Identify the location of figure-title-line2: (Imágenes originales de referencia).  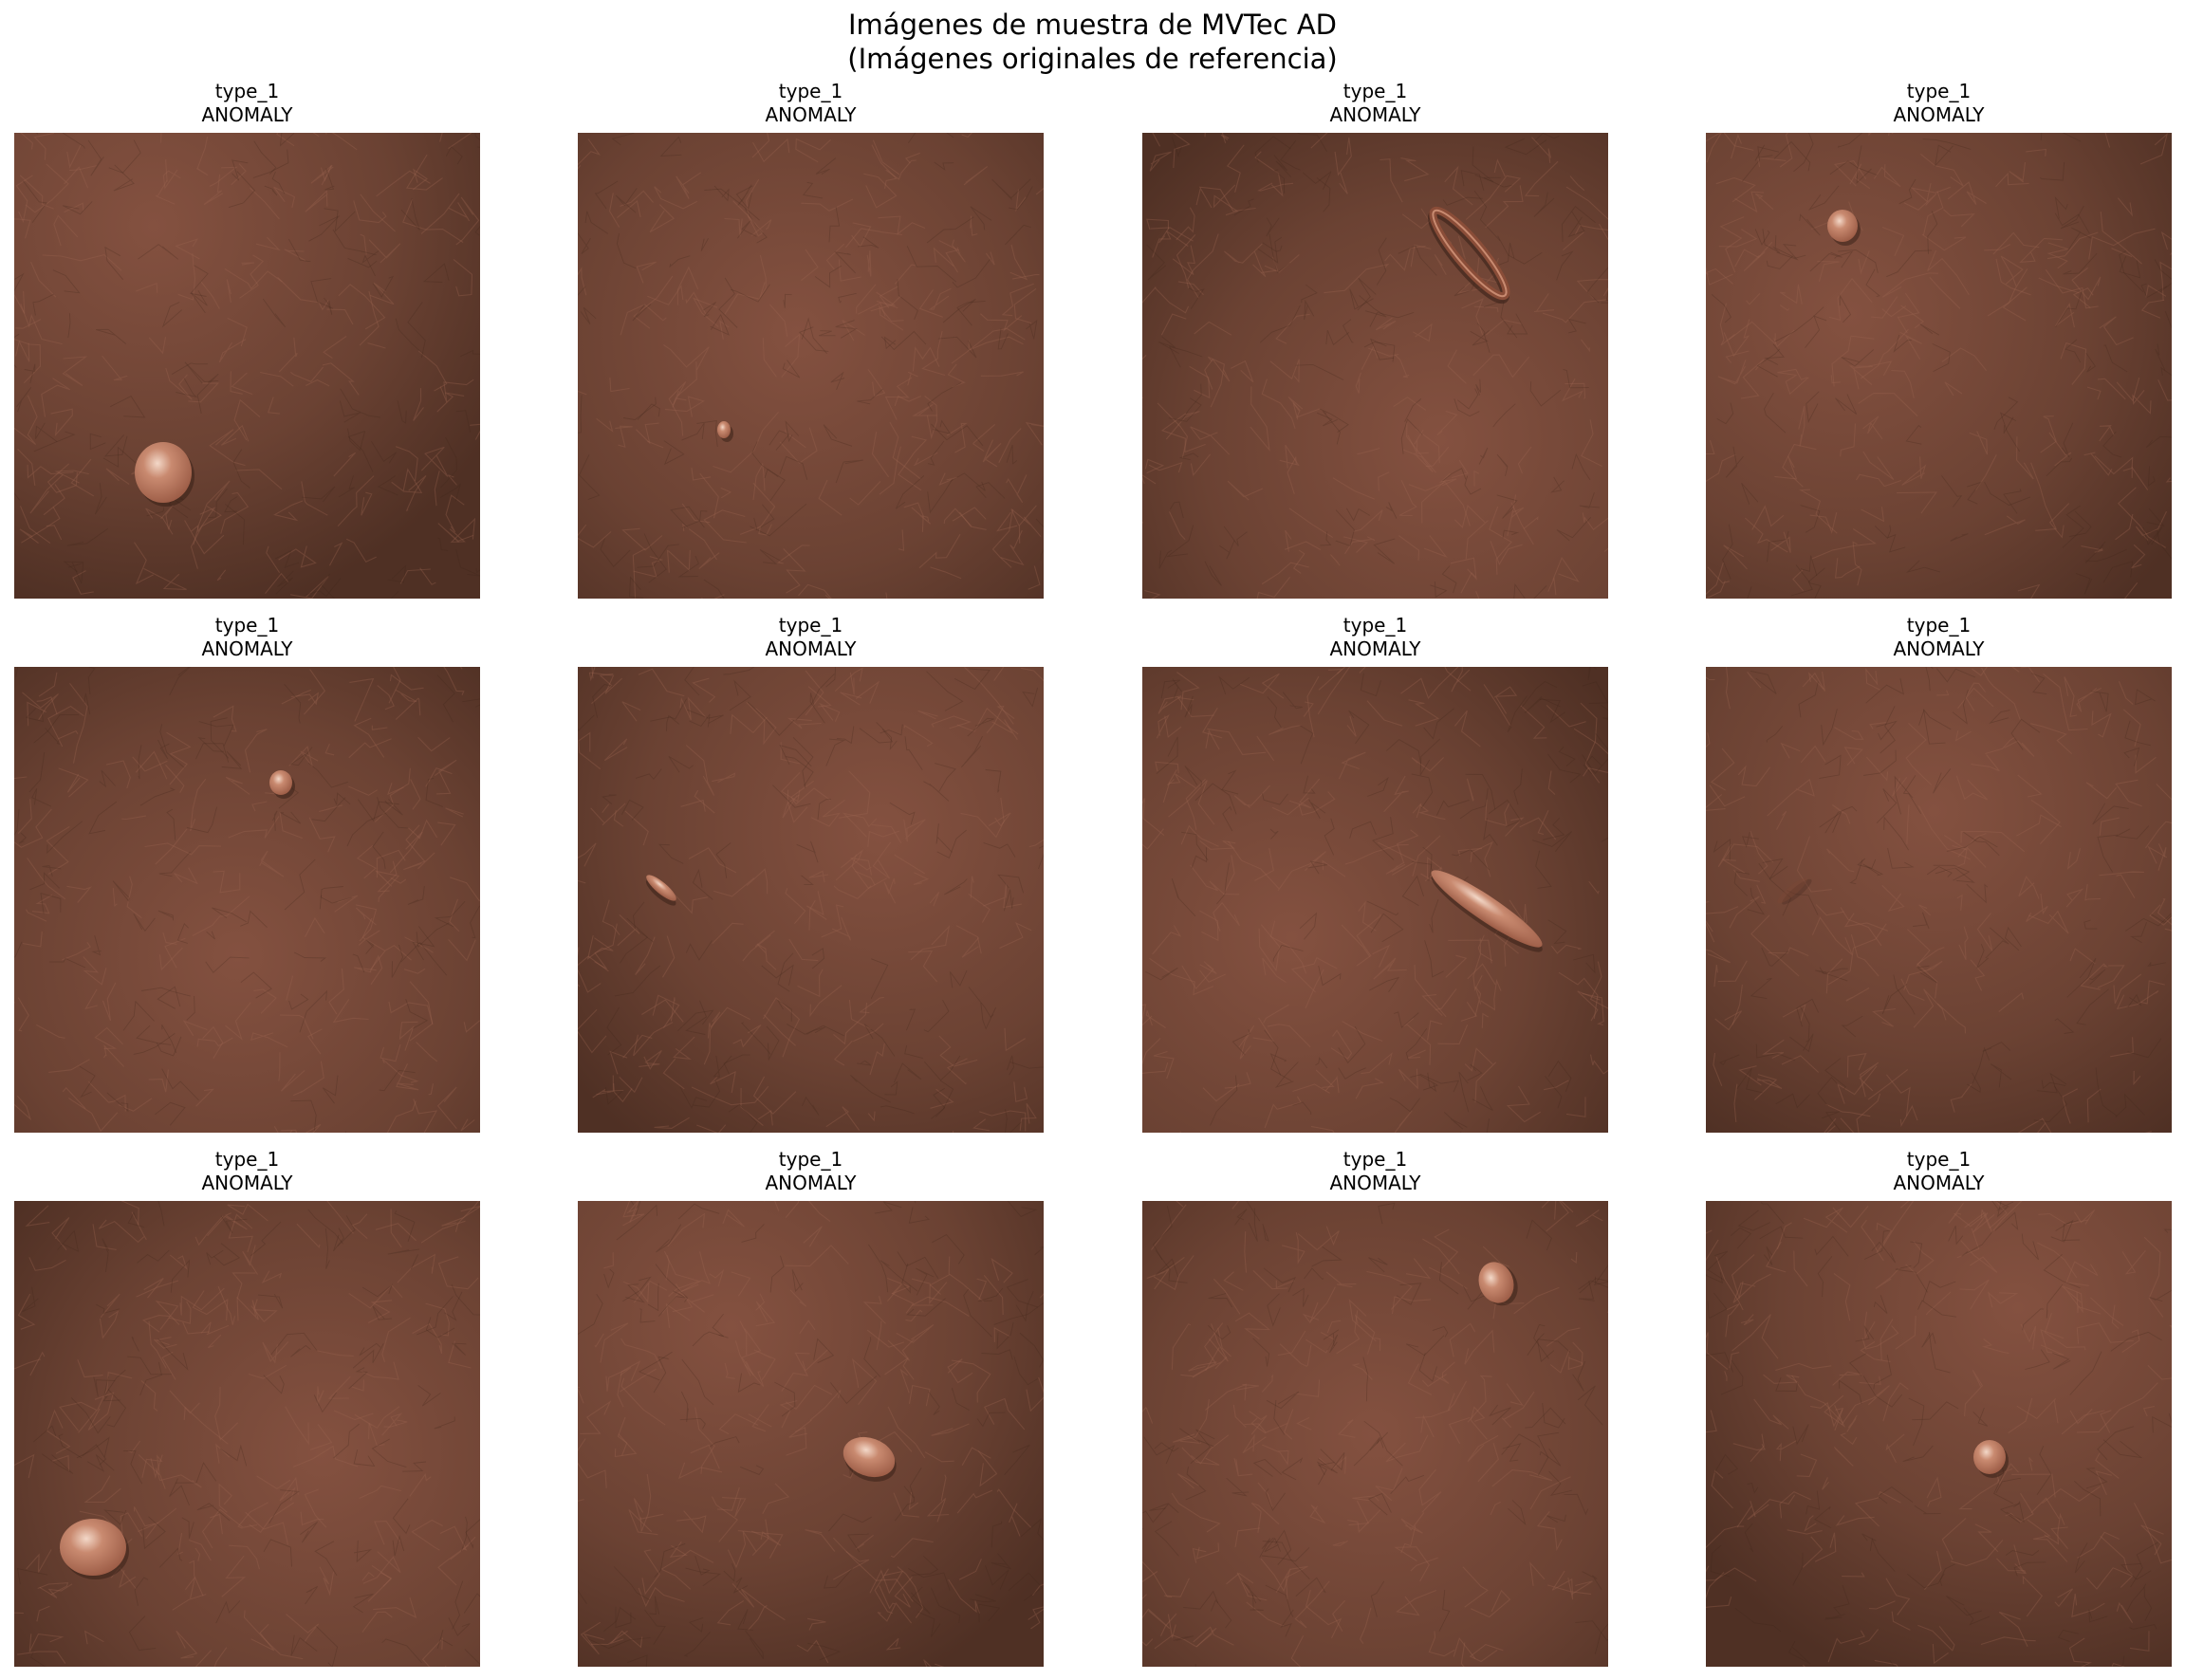
(1092, 59).